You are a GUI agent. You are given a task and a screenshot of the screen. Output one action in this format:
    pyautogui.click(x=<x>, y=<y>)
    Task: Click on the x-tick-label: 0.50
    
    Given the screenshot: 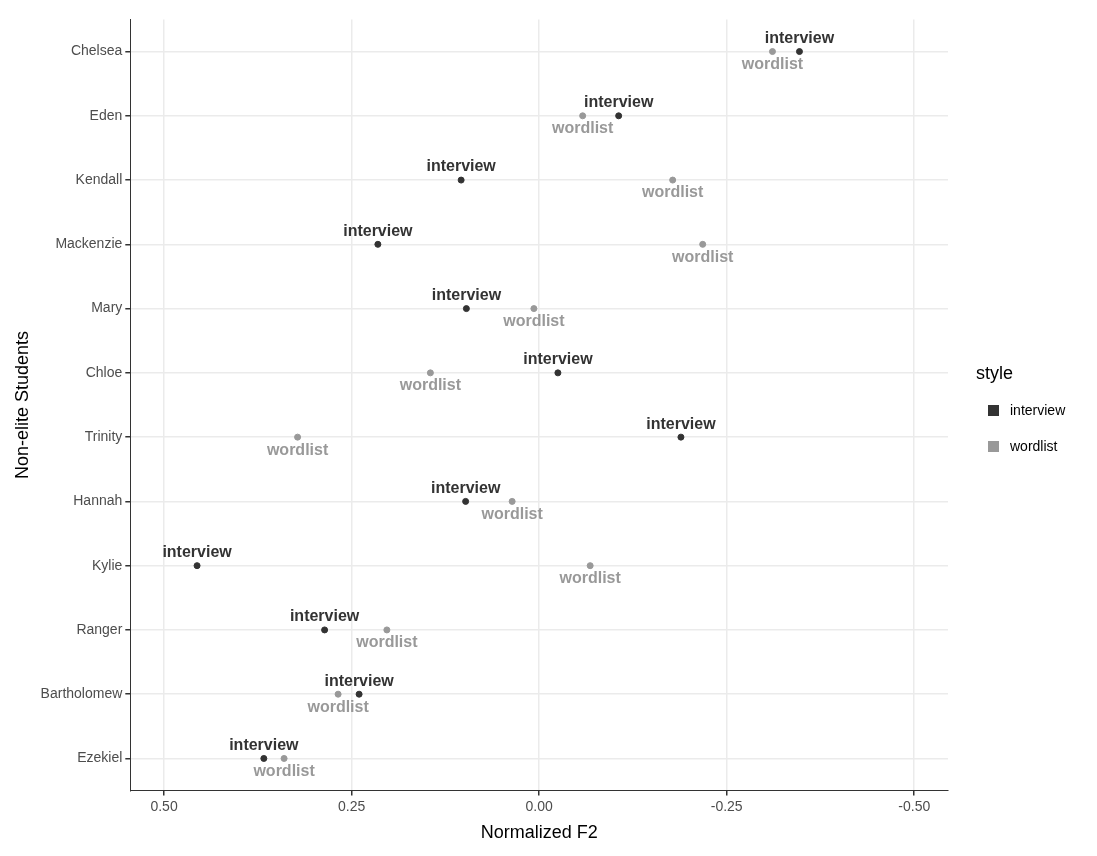 What is the action you would take?
    pyautogui.click(x=164, y=805)
    